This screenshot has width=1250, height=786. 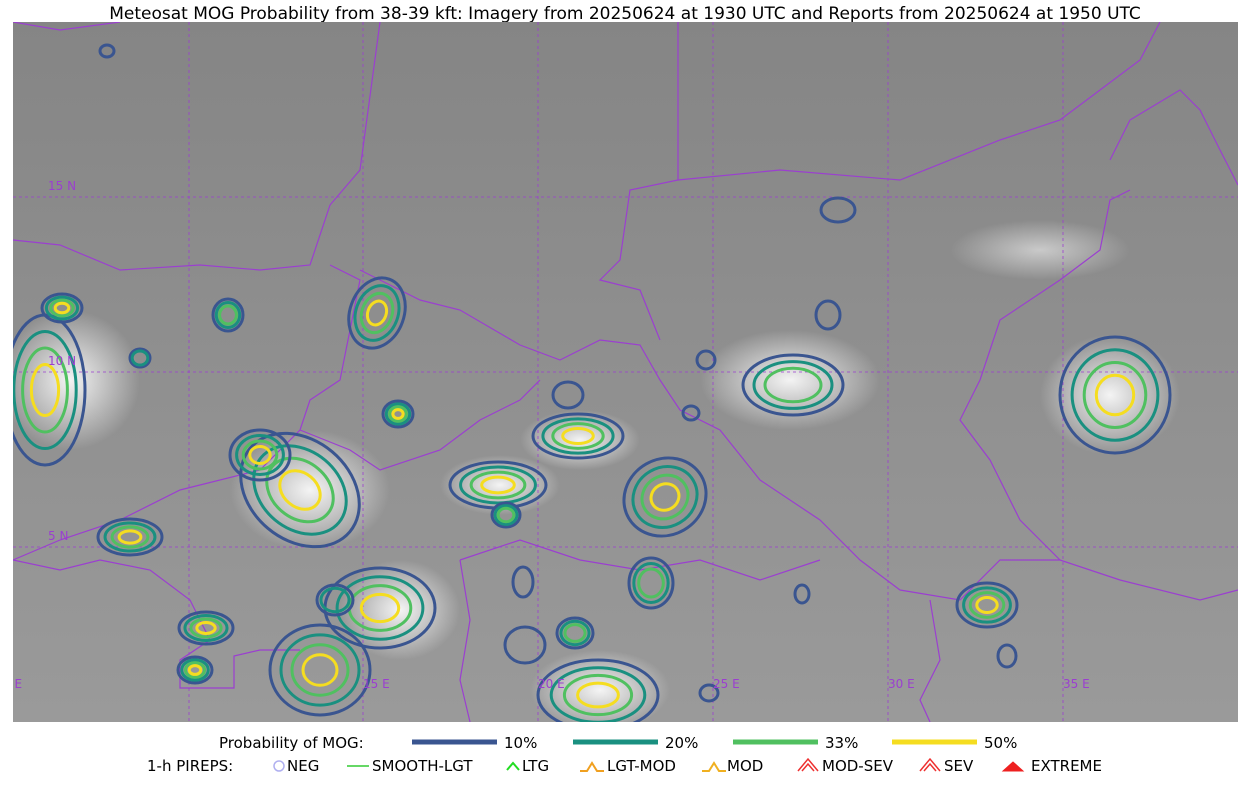 I want to click on probability-legend-title: Probability of MOG:, so click(x=291, y=743).